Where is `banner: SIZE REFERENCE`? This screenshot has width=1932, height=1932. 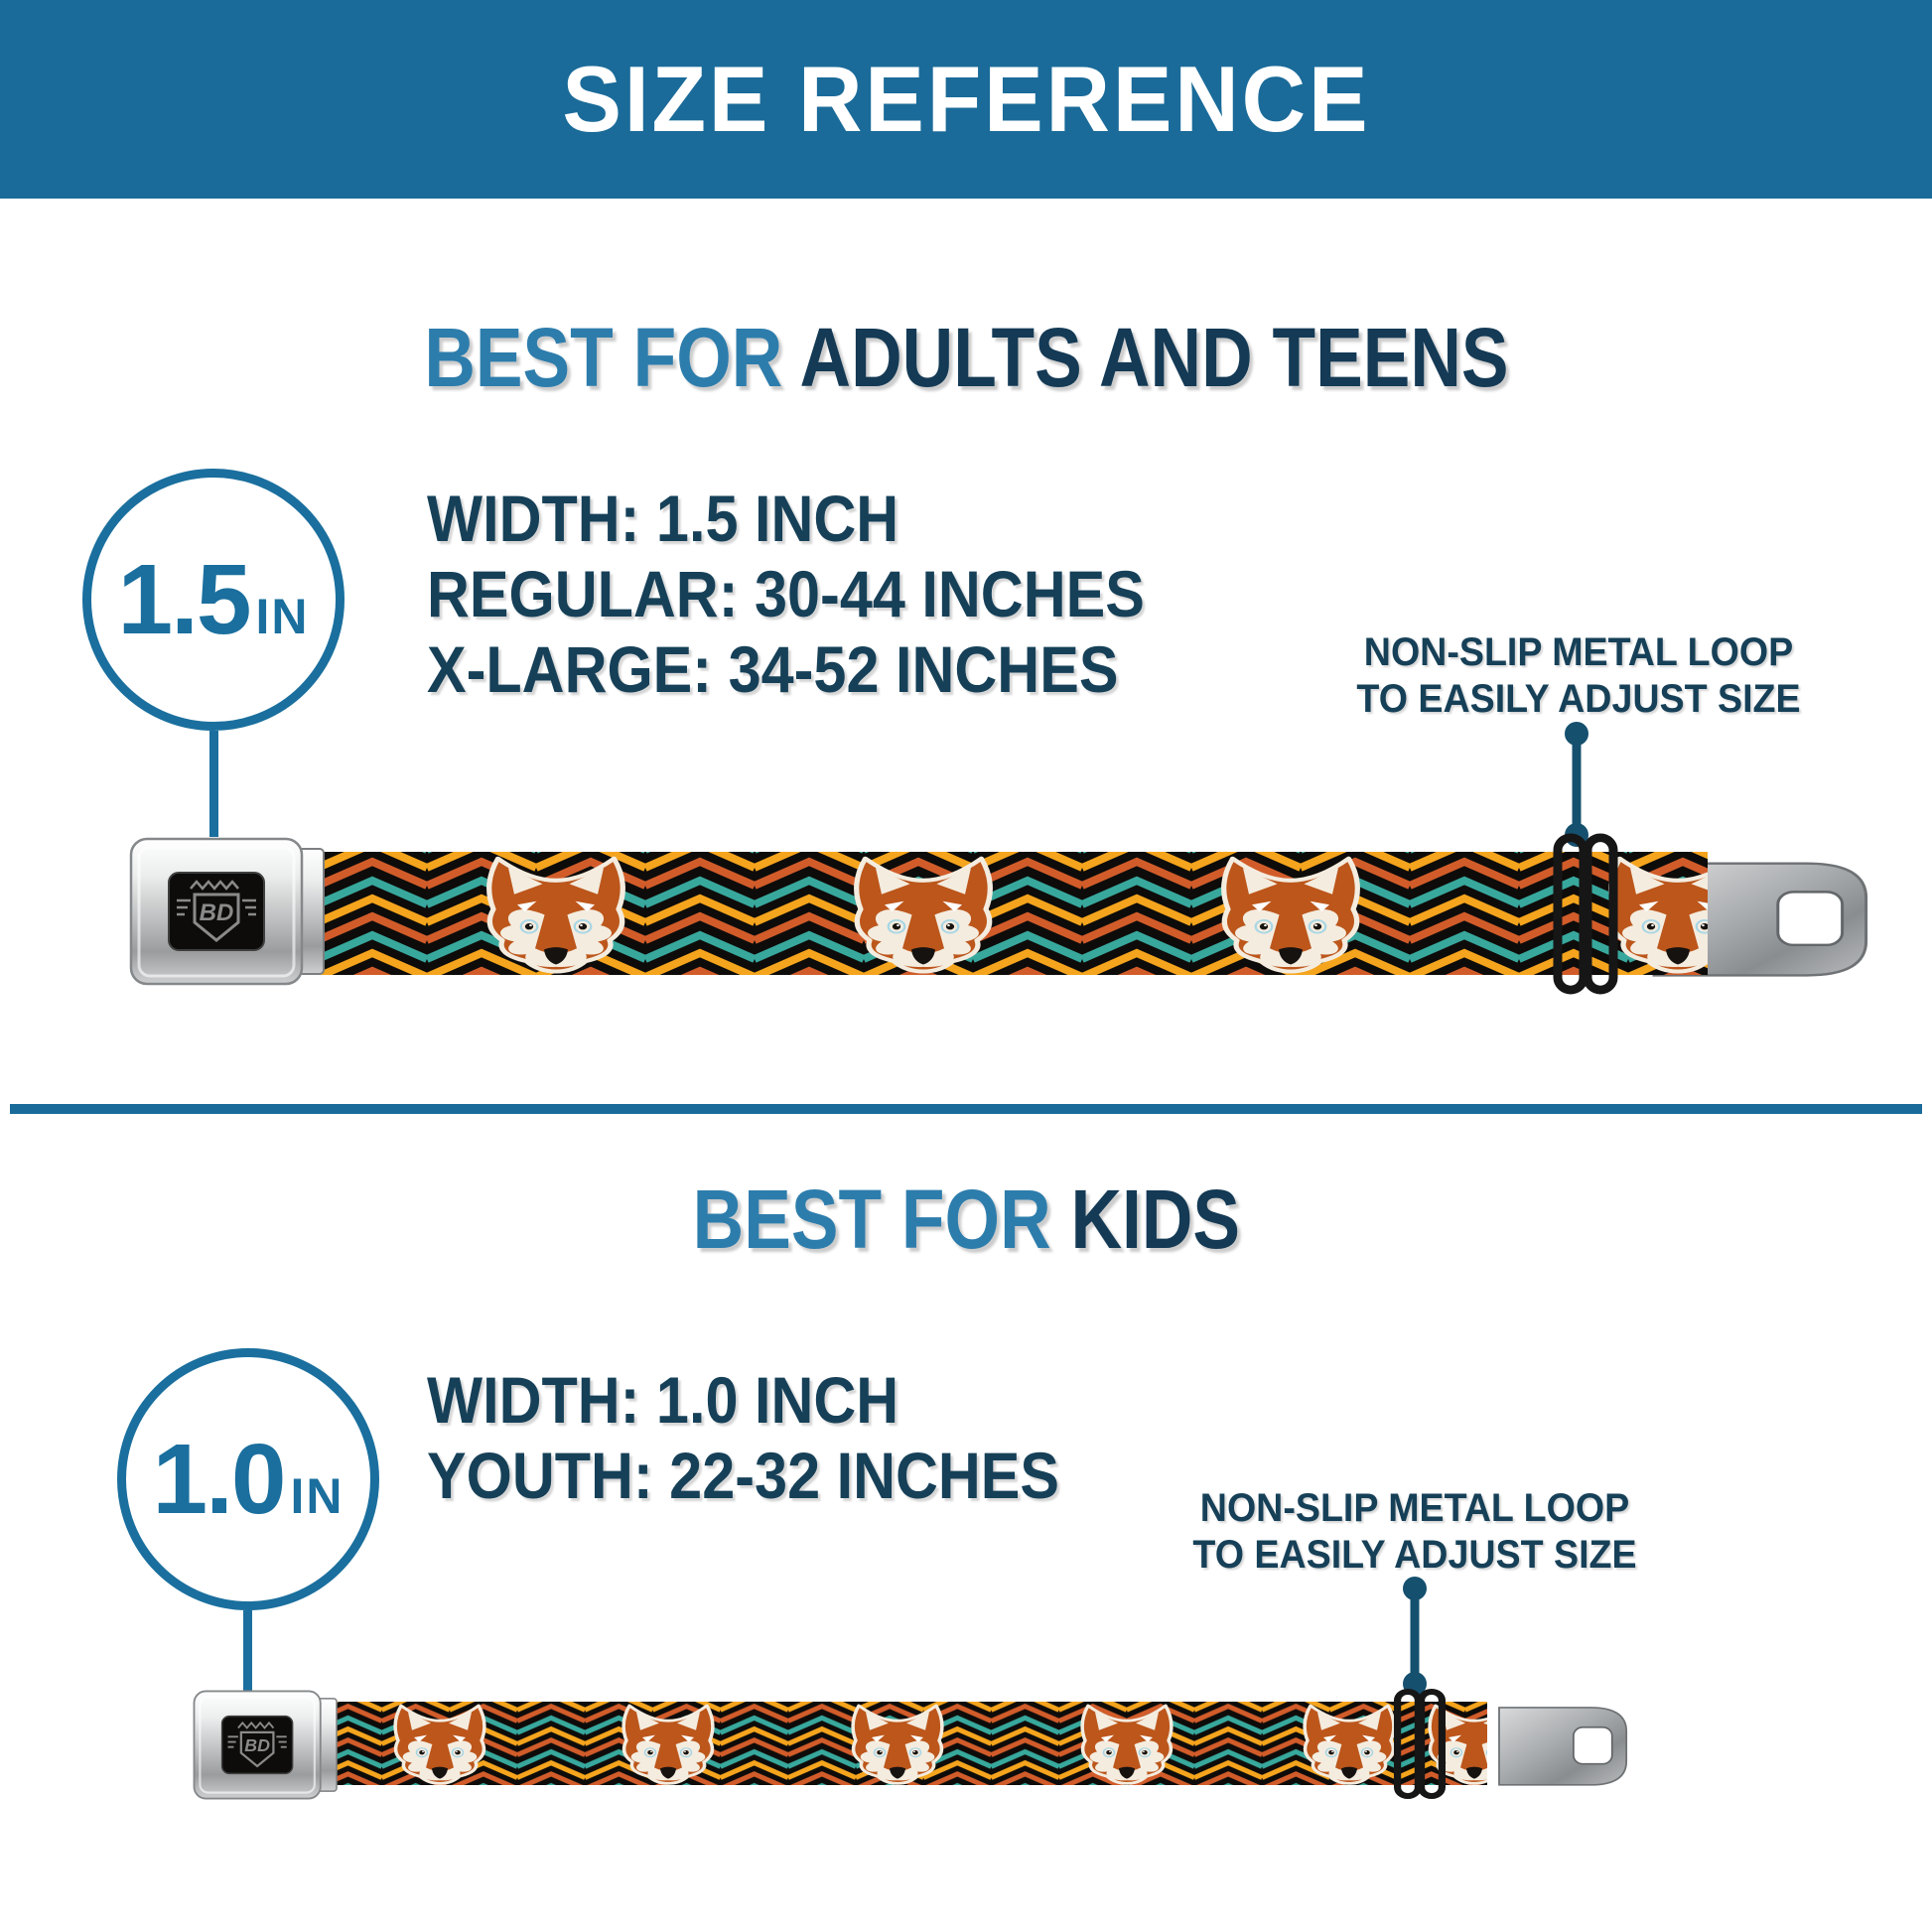
banner: SIZE REFERENCE is located at coordinates (966, 99).